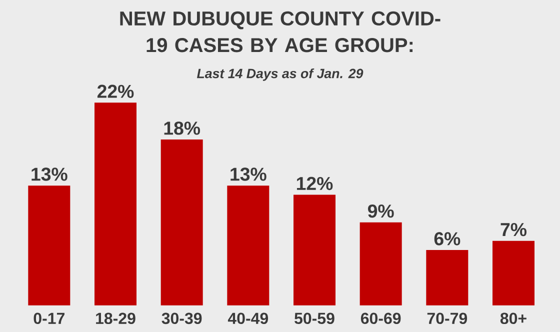 This screenshot has width=560, height=332. I want to click on x-tick-label: 18-29, so click(116, 318).